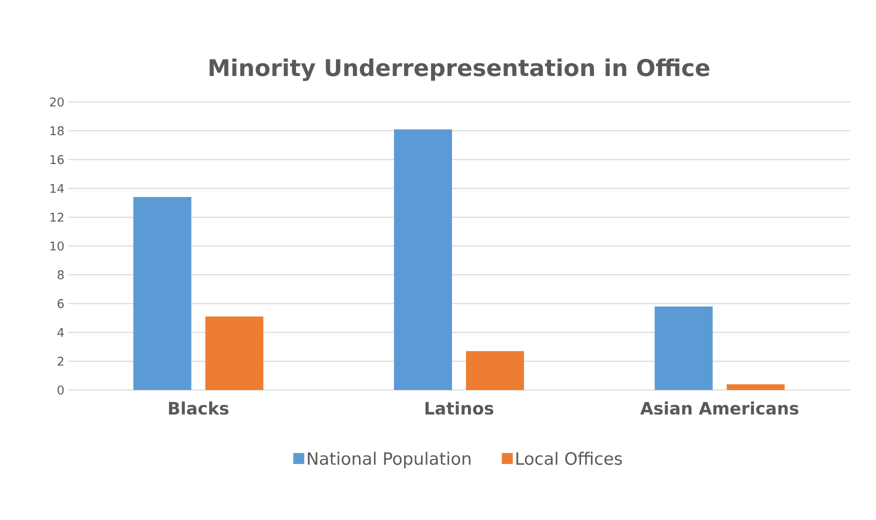 The height and width of the screenshot is (520, 876). What do you see at coordinates (57, 102) in the screenshot?
I see `y-tick-label: 20` at bounding box center [57, 102].